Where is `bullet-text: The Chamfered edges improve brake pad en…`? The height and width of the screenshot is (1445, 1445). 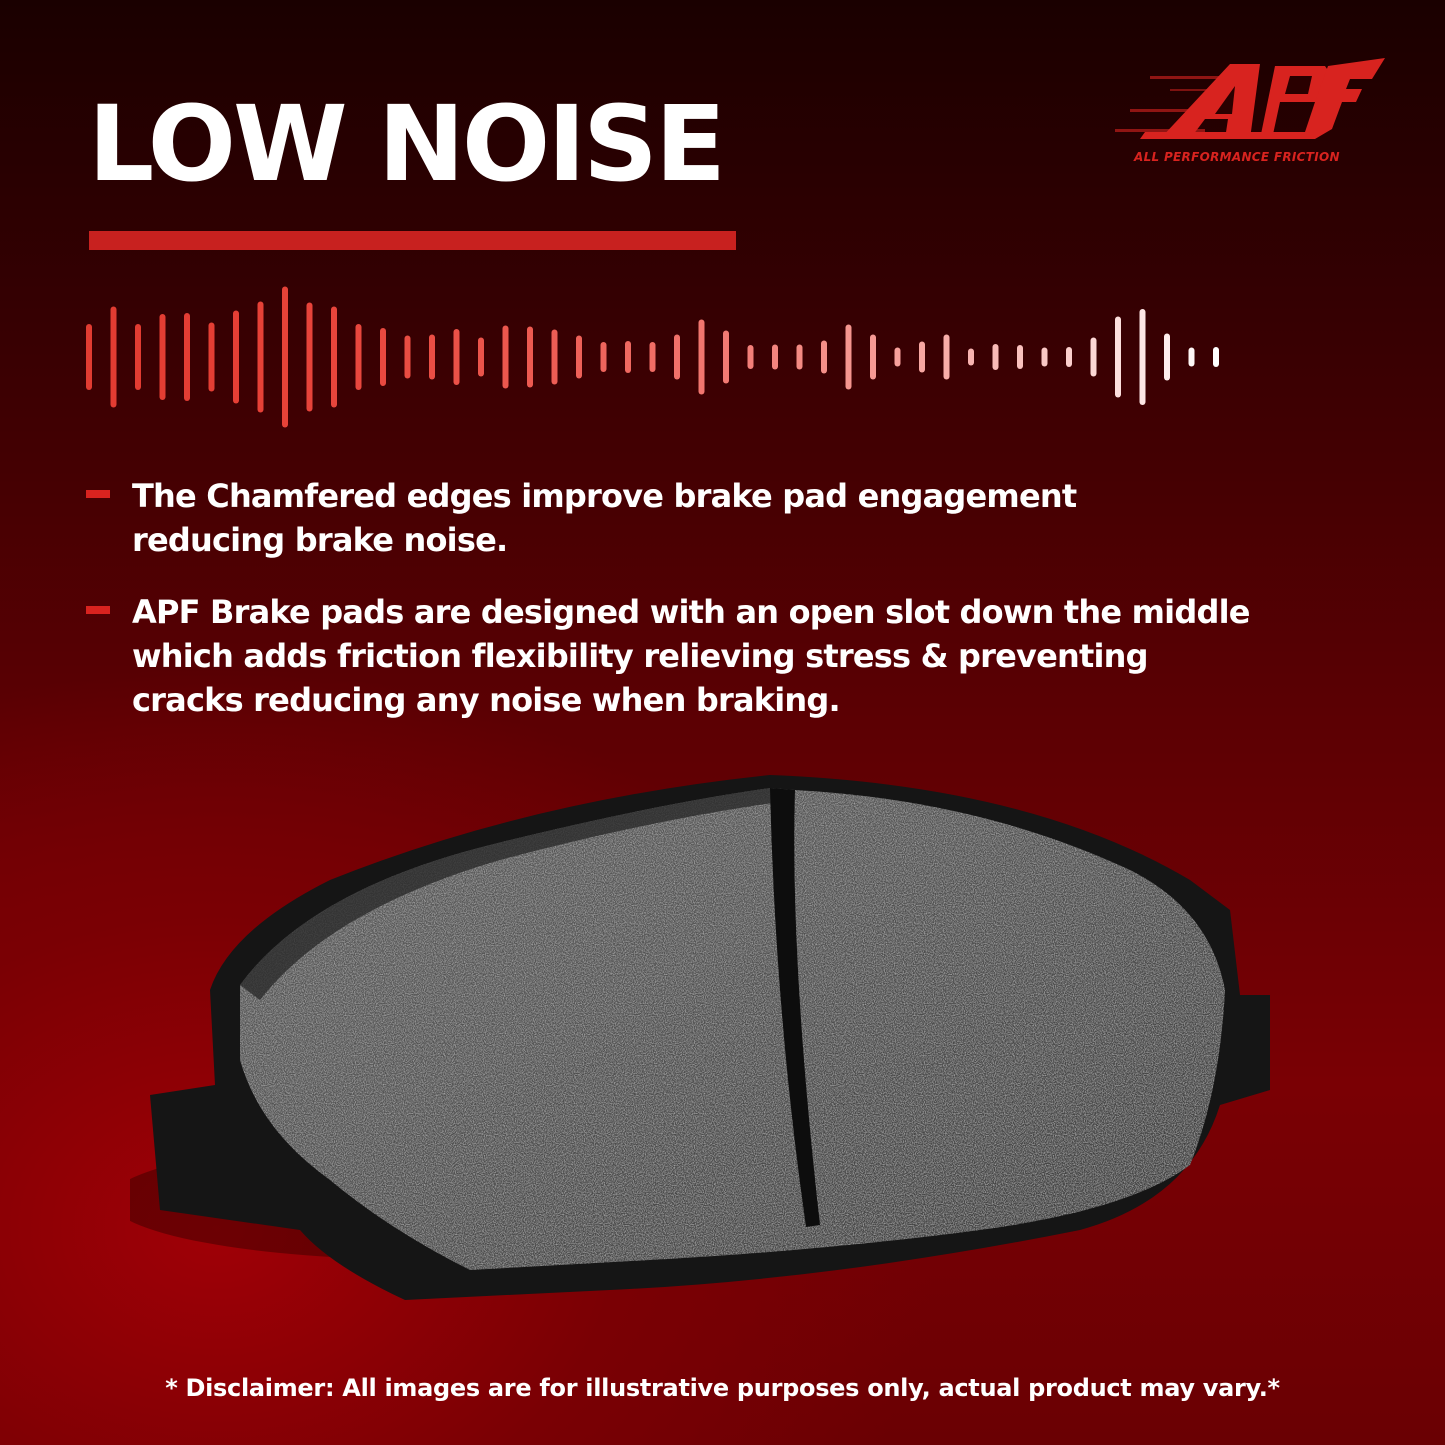
bullet-text: The Chamfered edges improve brake pad en… is located at coordinates (604, 518).